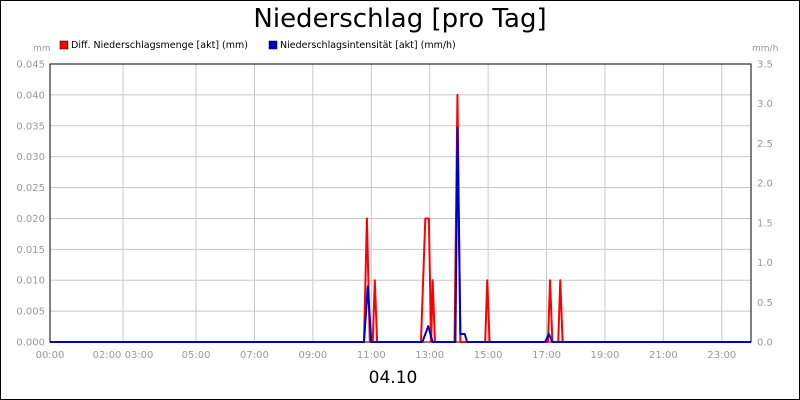 The width and height of the screenshot is (800, 400). I want to click on x-tick-label: 21:00, so click(663, 355).